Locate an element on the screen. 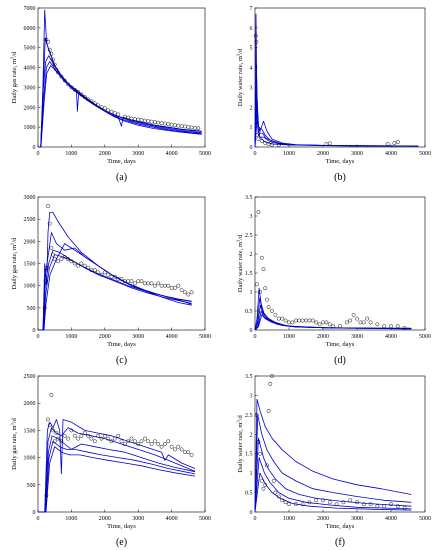  y-axis-label: Daily water rate, m3/d is located at coordinates (240, 77).